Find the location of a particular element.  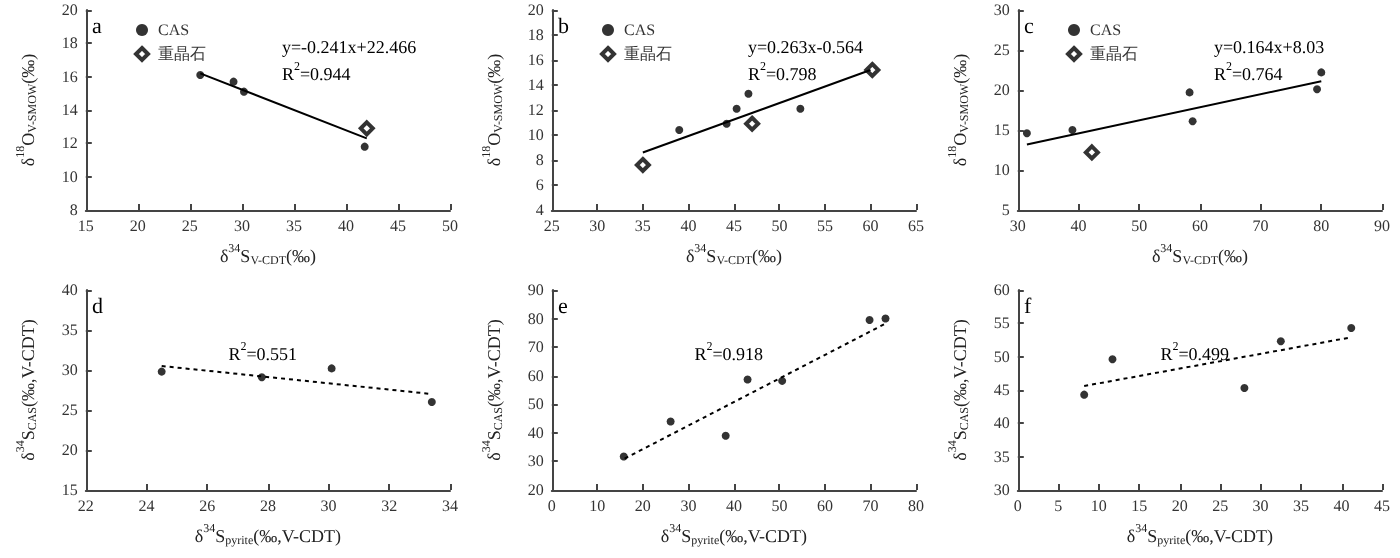

y-tick-label: 80 is located at coordinates (535, 317).